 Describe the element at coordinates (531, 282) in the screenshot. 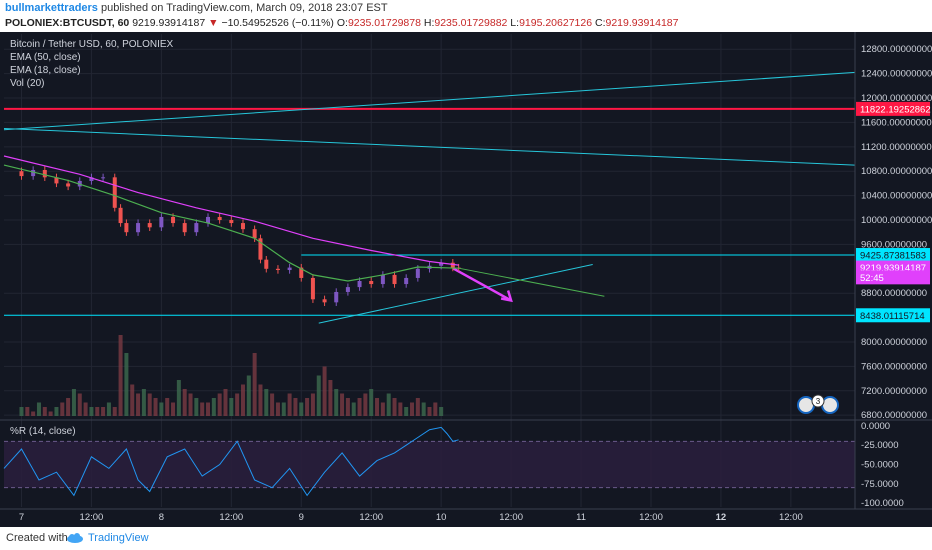

I see `ema18-extension` at that location.